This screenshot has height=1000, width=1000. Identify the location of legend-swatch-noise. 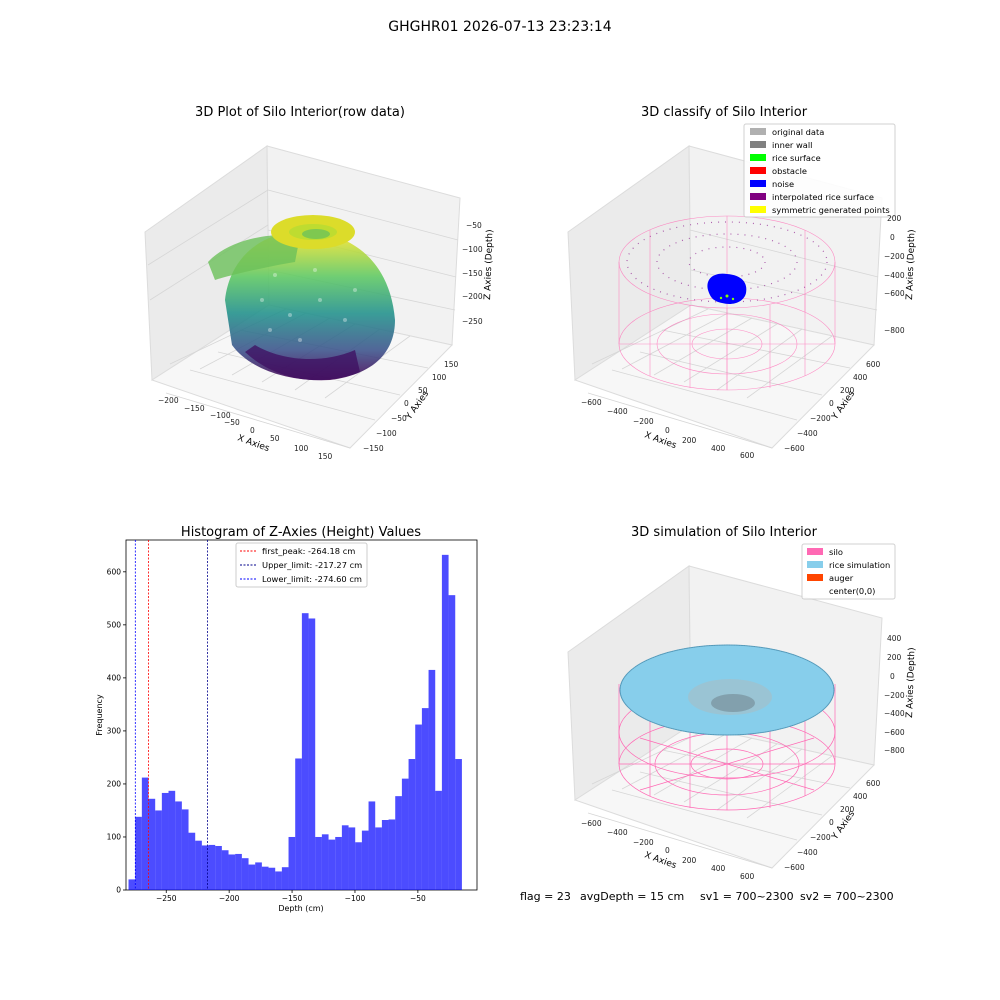
(758, 183).